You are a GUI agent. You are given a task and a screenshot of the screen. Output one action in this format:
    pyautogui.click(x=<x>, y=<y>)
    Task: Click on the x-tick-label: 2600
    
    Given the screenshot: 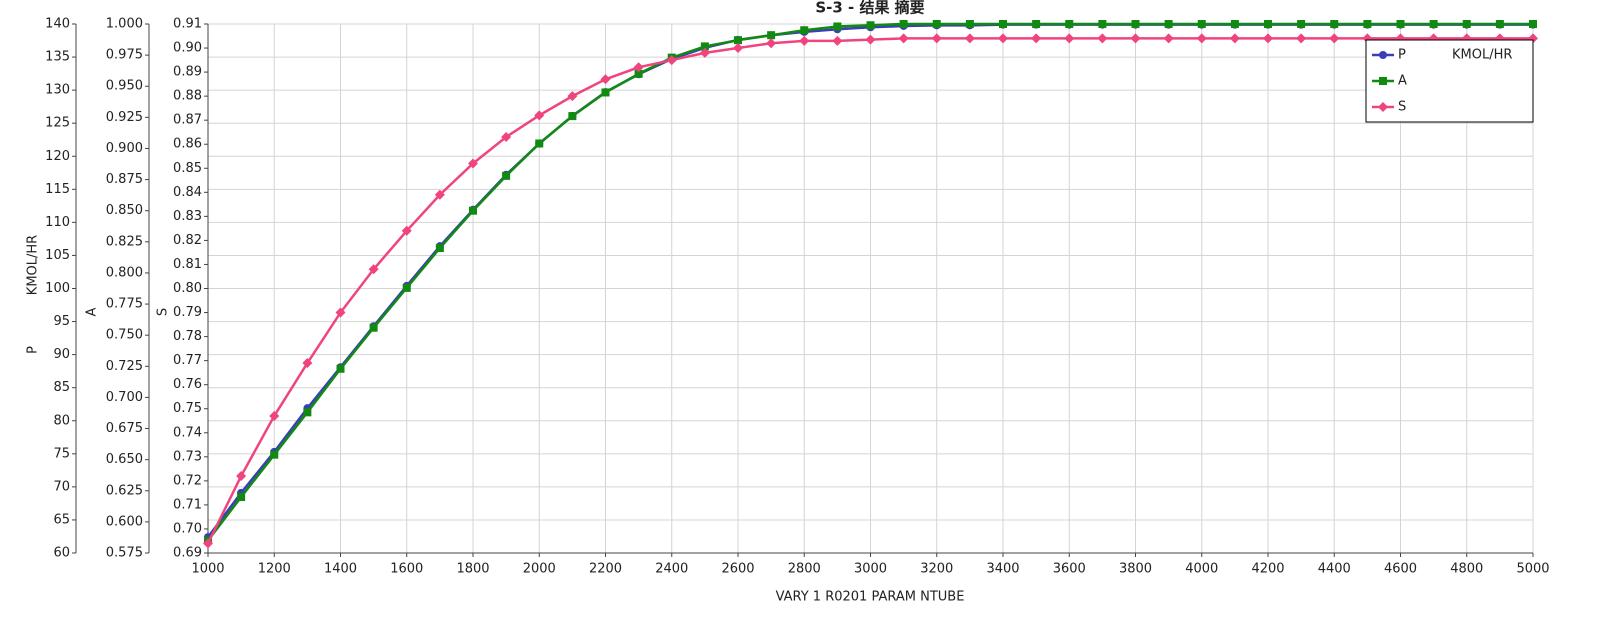 What is the action you would take?
    pyautogui.click(x=737, y=569)
    